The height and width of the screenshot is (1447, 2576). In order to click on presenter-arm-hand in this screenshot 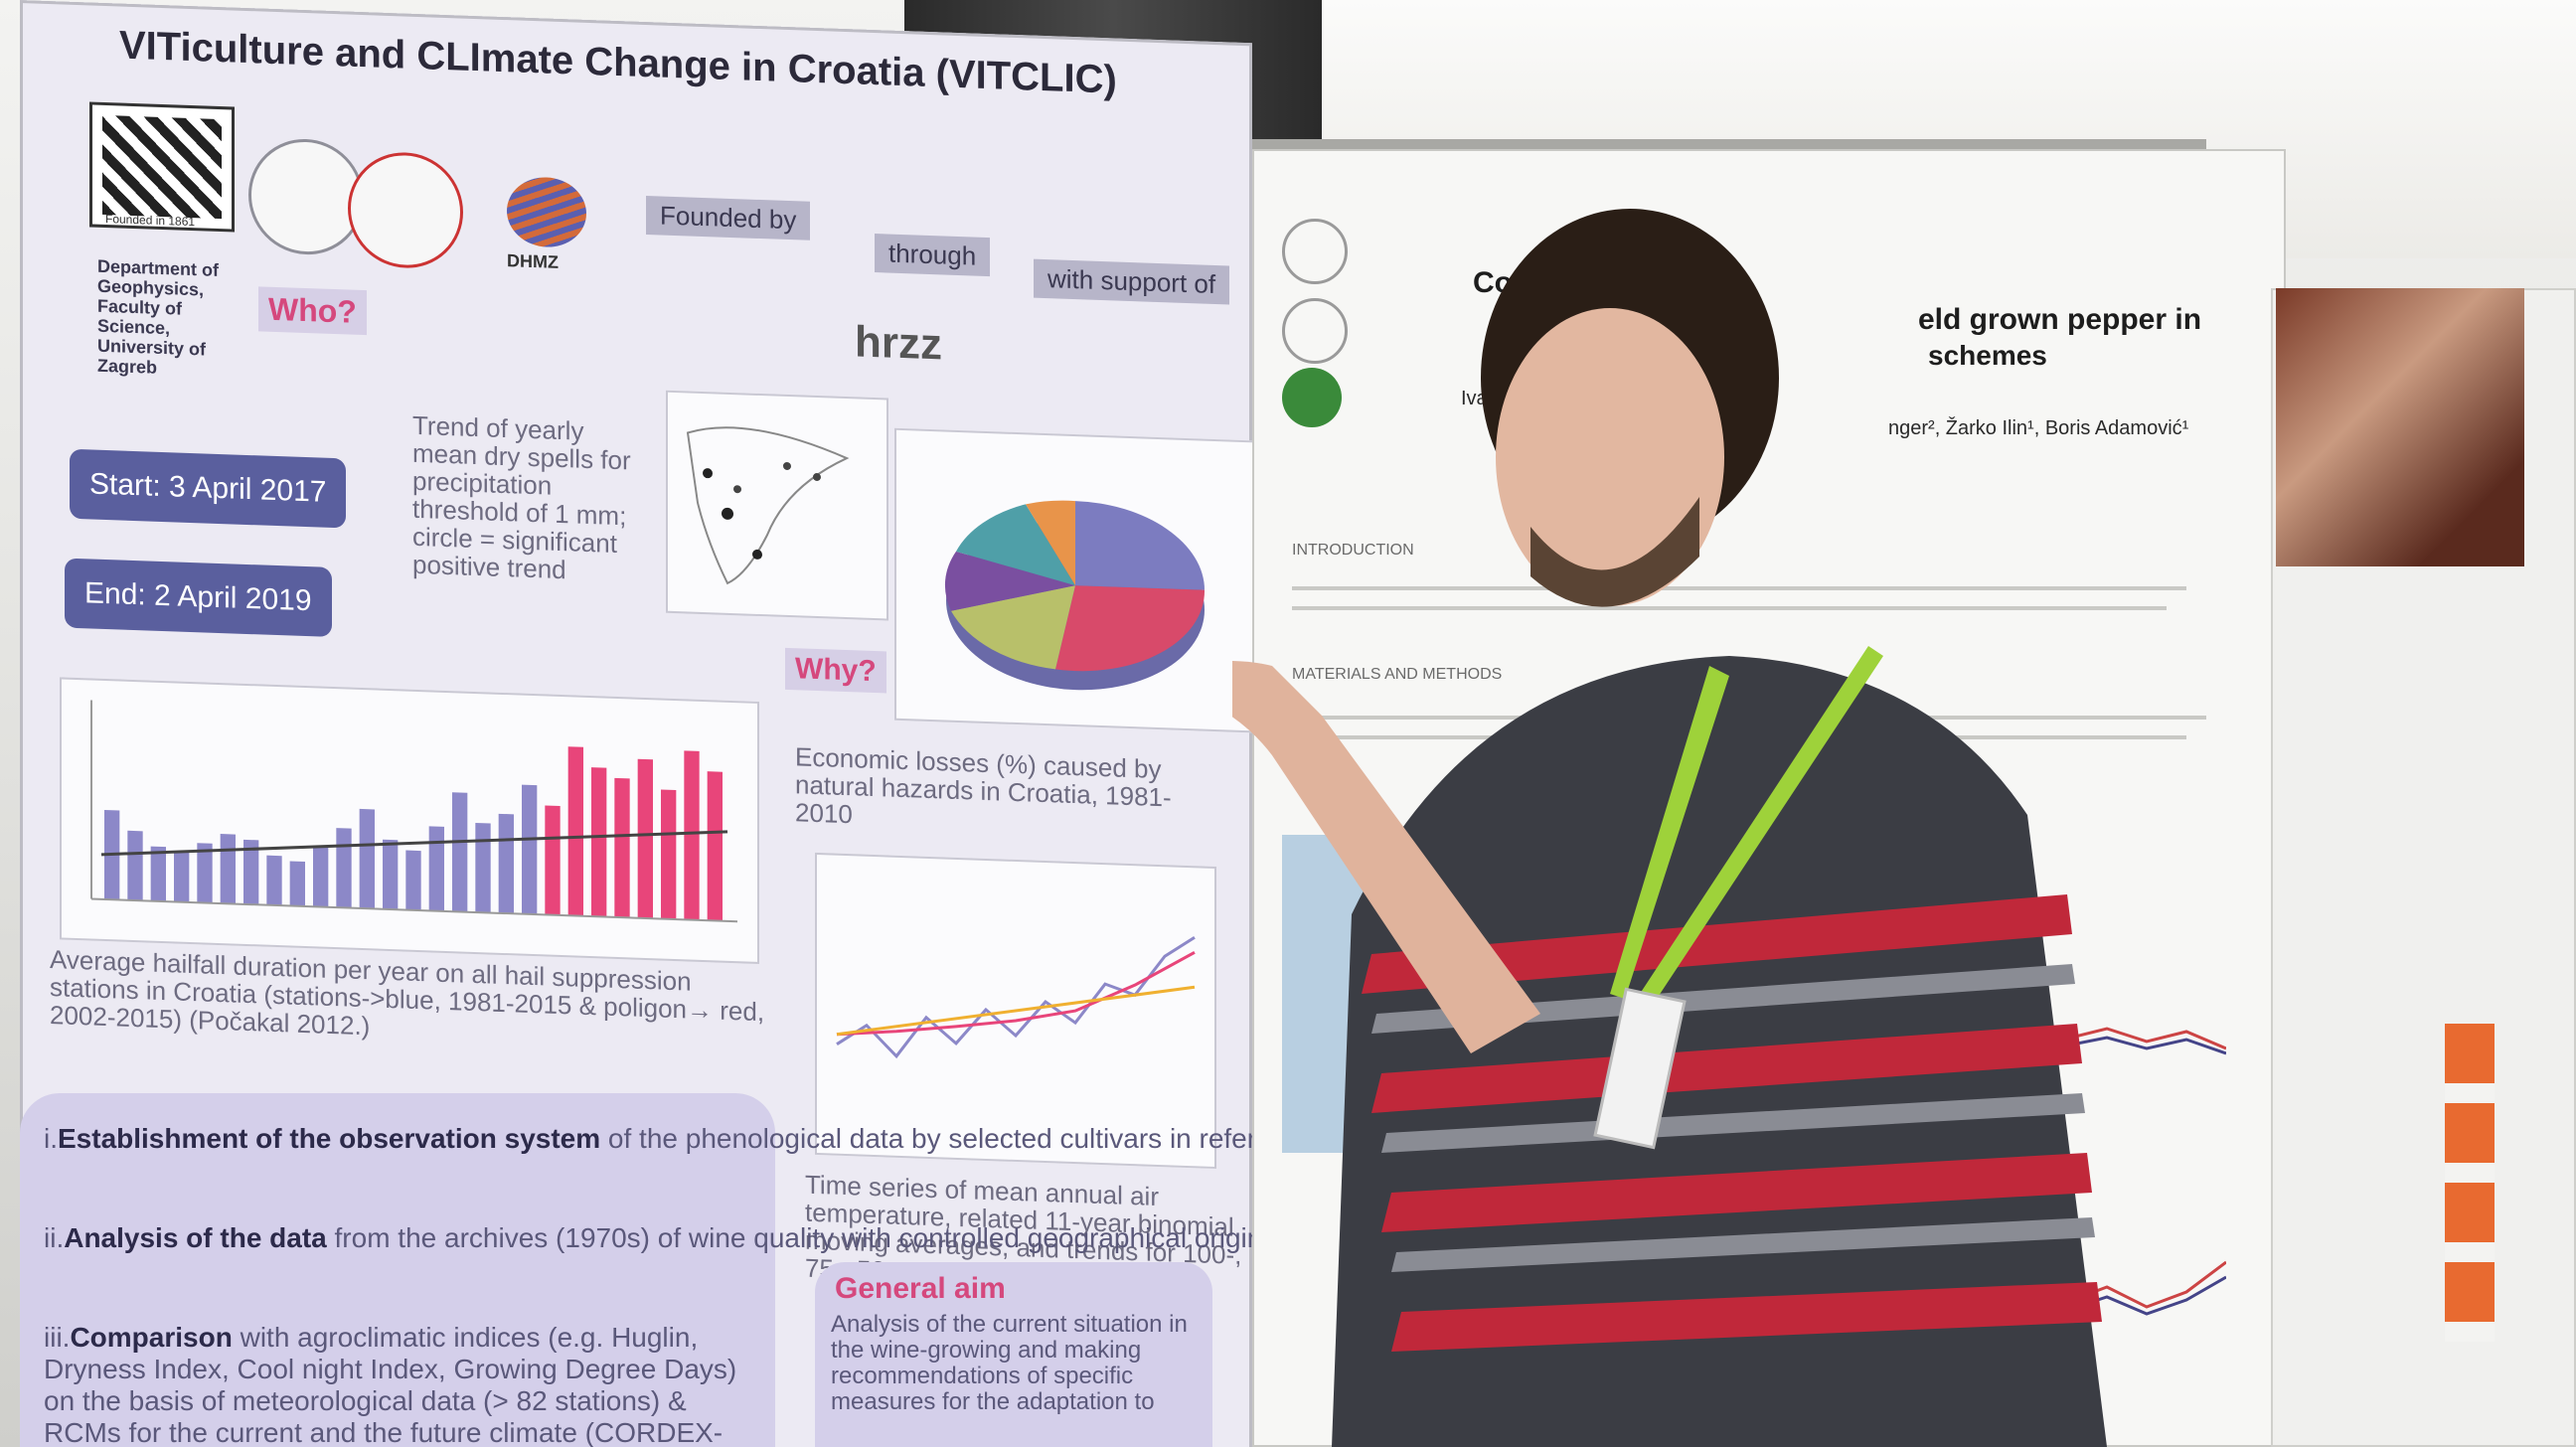, I will do `click(1386, 857)`.